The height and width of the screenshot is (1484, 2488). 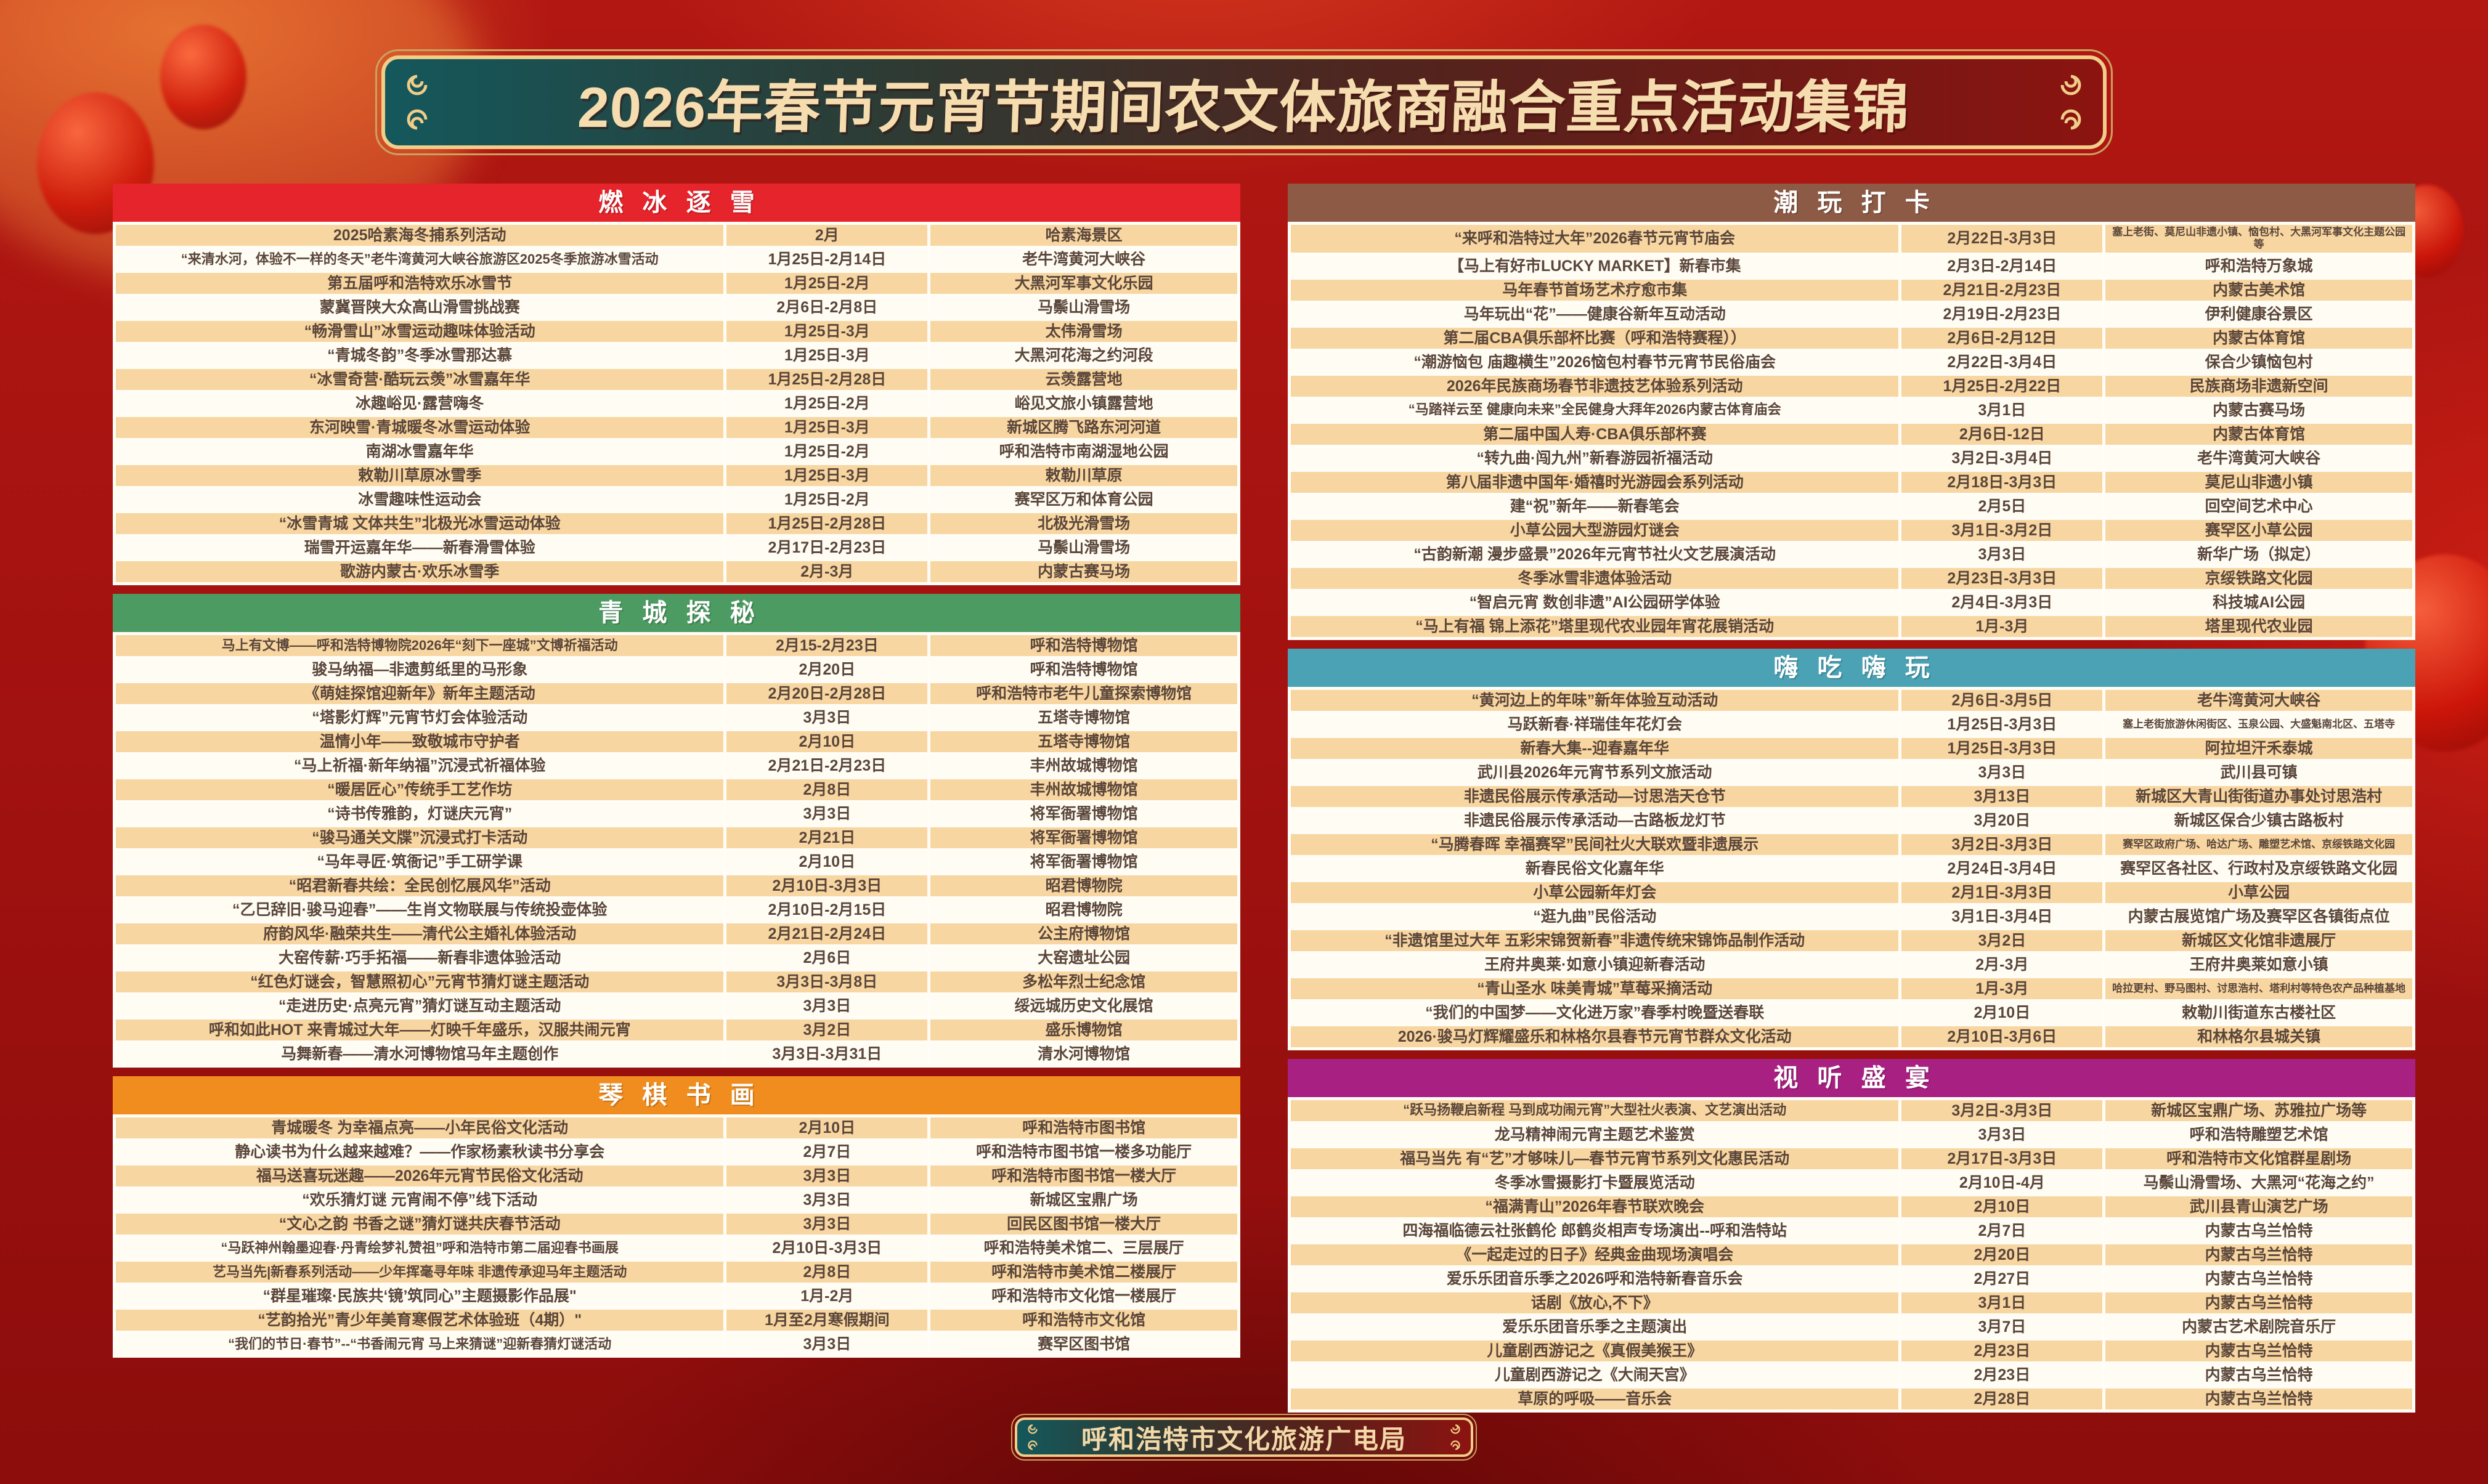 What do you see at coordinates (1083, 693) in the screenshot?
I see `activity-venue: 呼和浩特市老牛儿童探索博物馆` at bounding box center [1083, 693].